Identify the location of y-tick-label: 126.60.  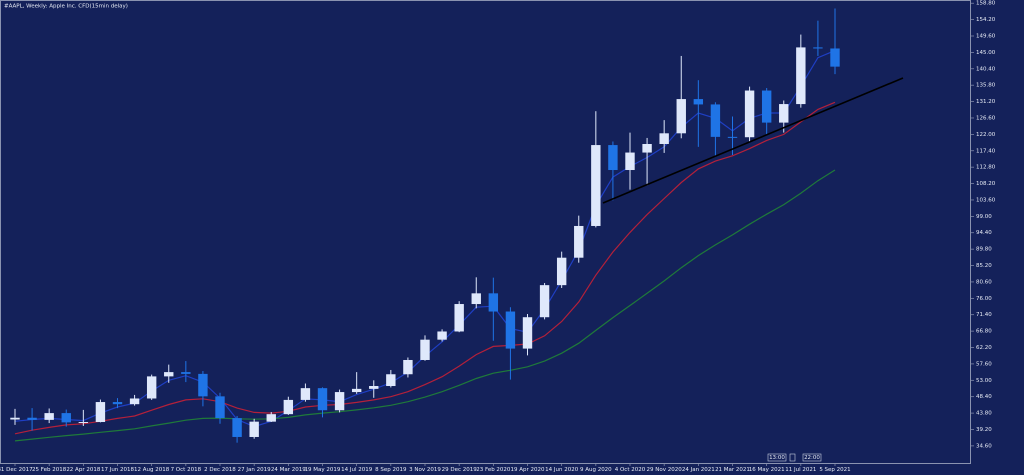
(986, 118).